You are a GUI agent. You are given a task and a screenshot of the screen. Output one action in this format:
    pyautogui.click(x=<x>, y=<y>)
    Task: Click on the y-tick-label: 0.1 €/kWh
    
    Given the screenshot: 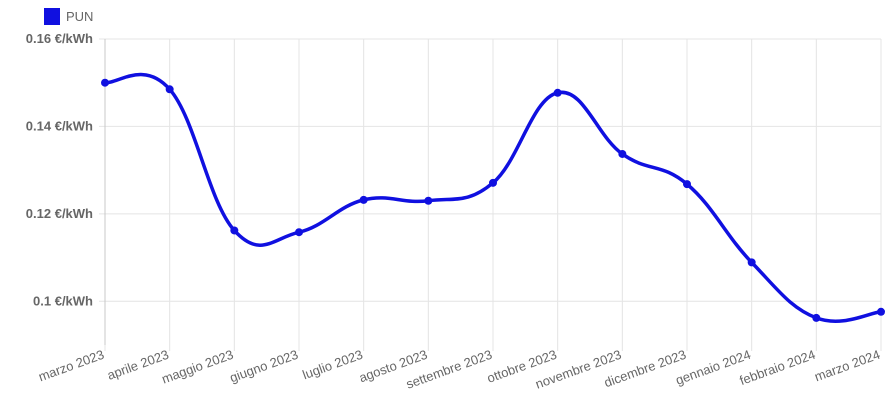 What is the action you would take?
    pyautogui.click(x=63, y=300)
    